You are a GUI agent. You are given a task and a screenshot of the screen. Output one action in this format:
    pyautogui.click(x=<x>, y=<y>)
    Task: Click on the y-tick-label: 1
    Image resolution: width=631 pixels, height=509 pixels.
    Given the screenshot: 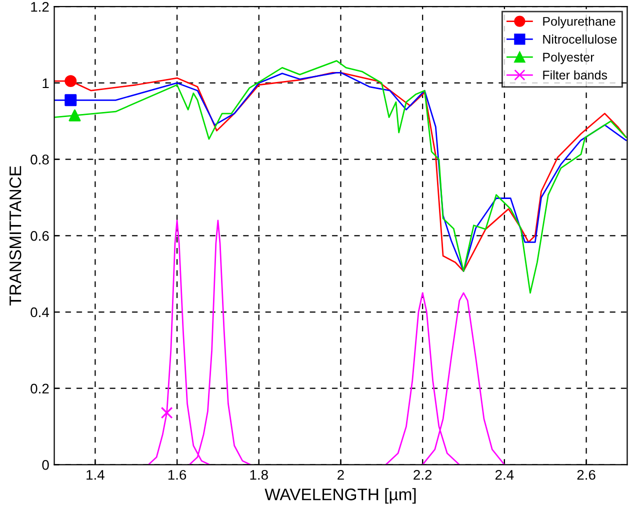 What is the action you would take?
    pyautogui.click(x=45, y=83)
    